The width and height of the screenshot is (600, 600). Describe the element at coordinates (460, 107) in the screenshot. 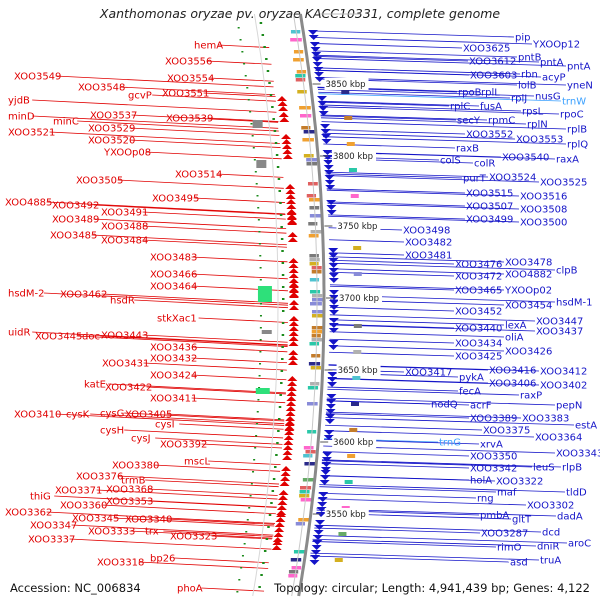

I see `gene-label: rplC` at that location.